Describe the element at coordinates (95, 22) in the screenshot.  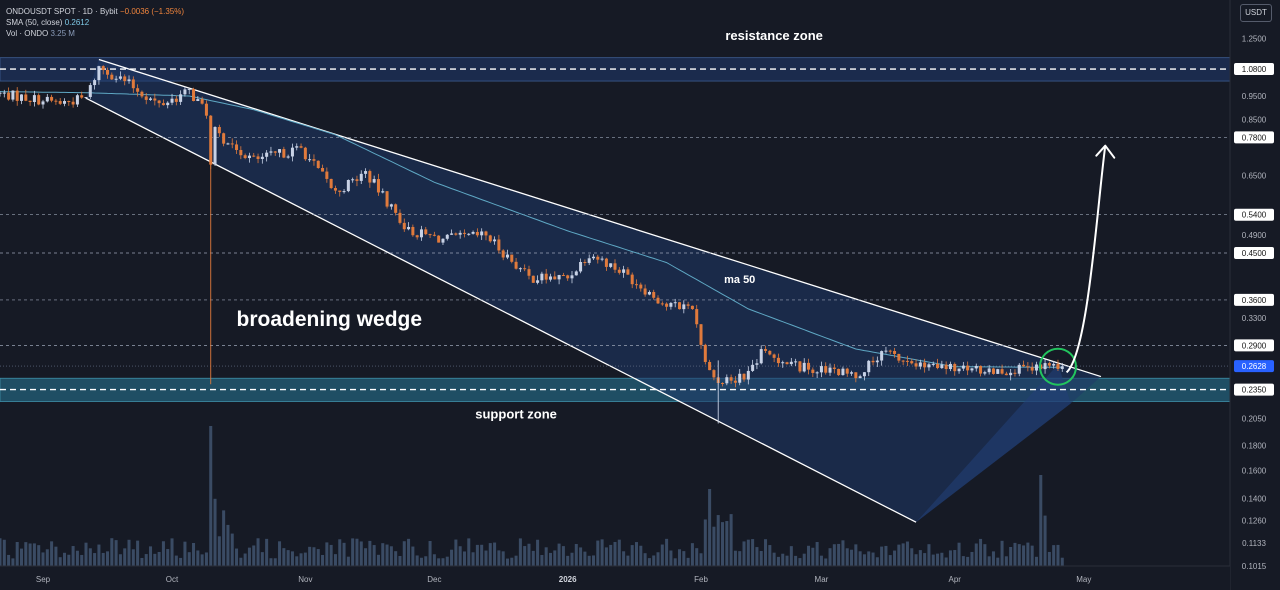
I see `legend-sma-row: SMA (50, close) 0.2612` at that location.